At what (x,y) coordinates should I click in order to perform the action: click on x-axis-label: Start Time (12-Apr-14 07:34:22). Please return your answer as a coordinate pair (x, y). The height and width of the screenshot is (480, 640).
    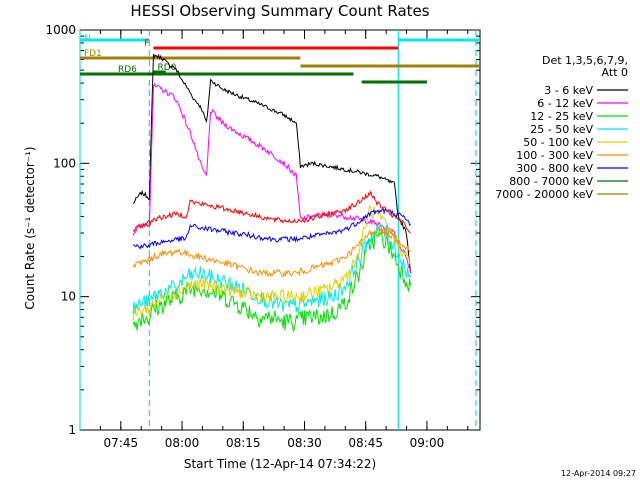
    Looking at the image, I should click on (280, 464).